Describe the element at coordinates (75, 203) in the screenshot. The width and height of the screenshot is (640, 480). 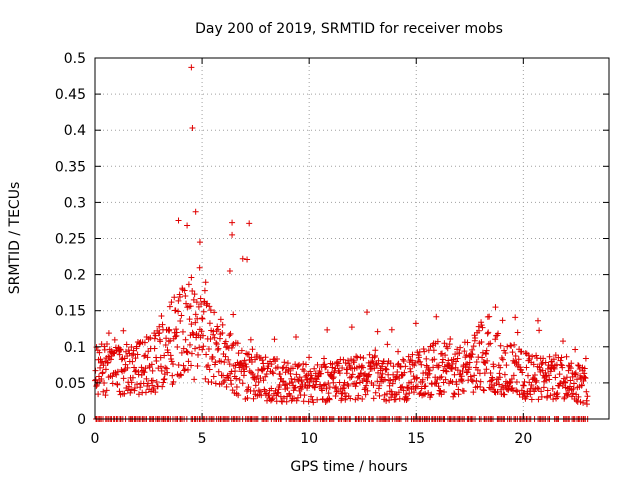
I see `y-tick-label: 0.3` at that location.